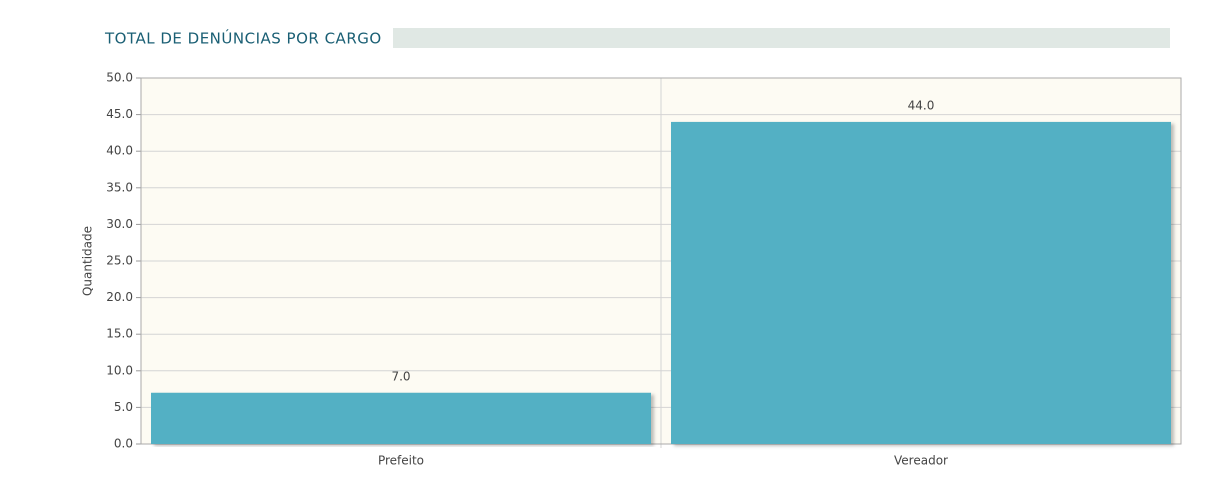 Image resolution: width=1232 pixels, height=490 pixels. I want to click on value-label: 44.0, so click(921, 105).